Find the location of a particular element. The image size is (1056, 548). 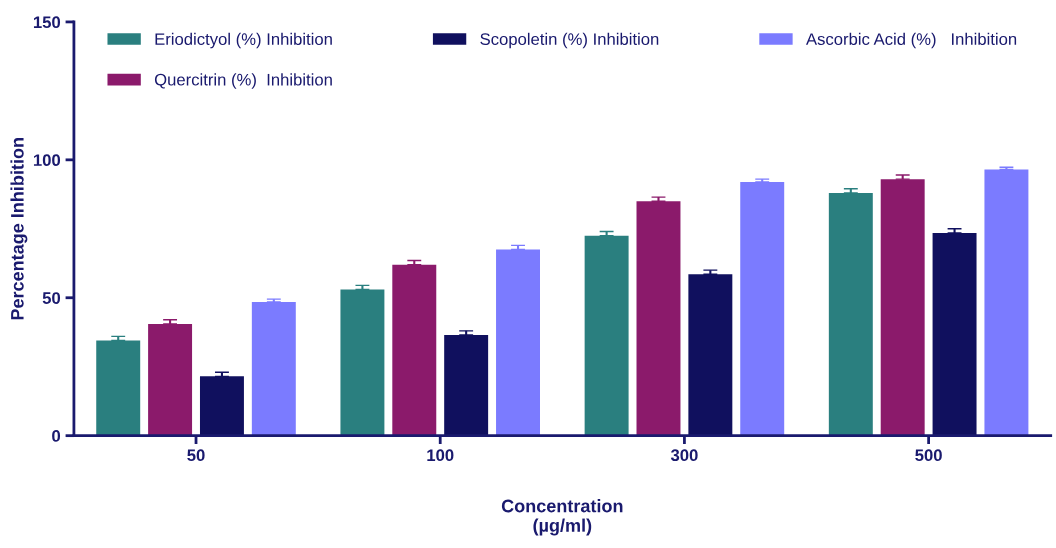

y-tick-label: 50 is located at coordinates (51, 298).